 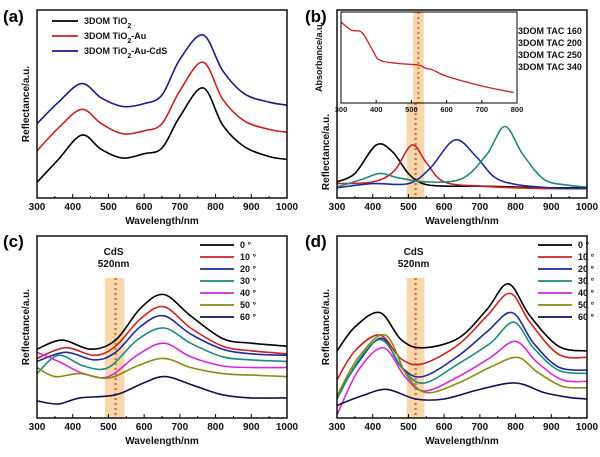 I want to click on inset-absorbance-line, so click(x=427, y=57).